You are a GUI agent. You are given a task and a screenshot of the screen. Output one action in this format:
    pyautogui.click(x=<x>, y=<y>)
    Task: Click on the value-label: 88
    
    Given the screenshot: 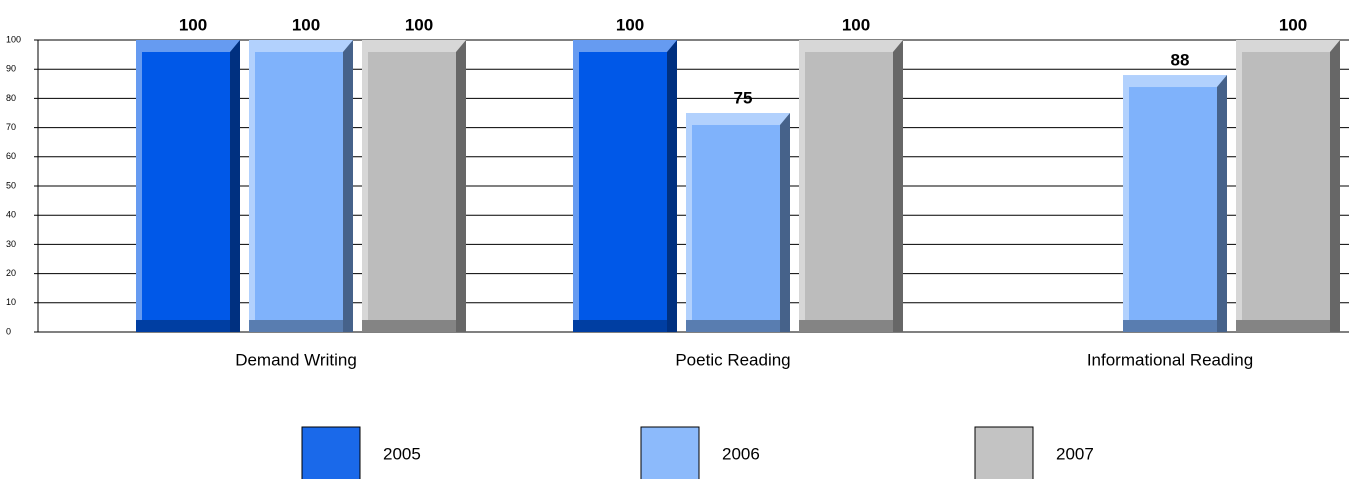 What is the action you would take?
    pyautogui.click(x=1180, y=60)
    